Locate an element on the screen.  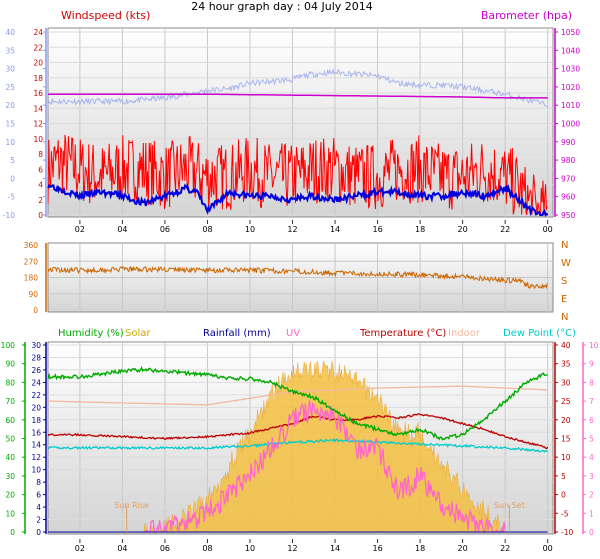
humidity-tick-label: 90 is located at coordinates (10, 364).